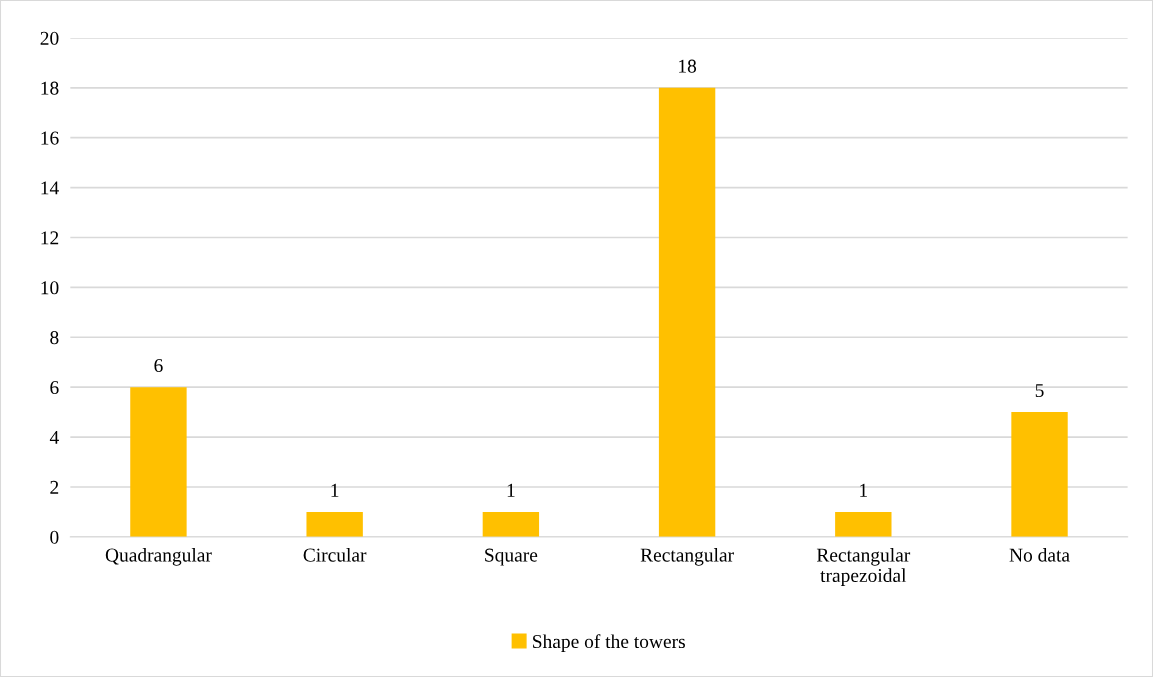  Describe the element at coordinates (511, 557) in the screenshot. I see `x-tick-label: Square` at that location.